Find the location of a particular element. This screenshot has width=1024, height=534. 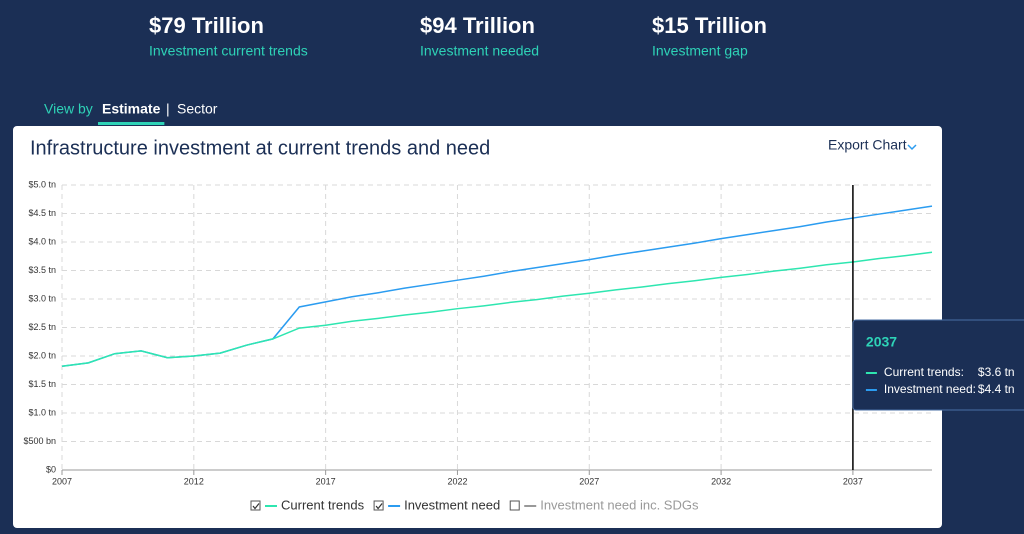

stat-label: Investment gap is located at coordinates (700, 51).